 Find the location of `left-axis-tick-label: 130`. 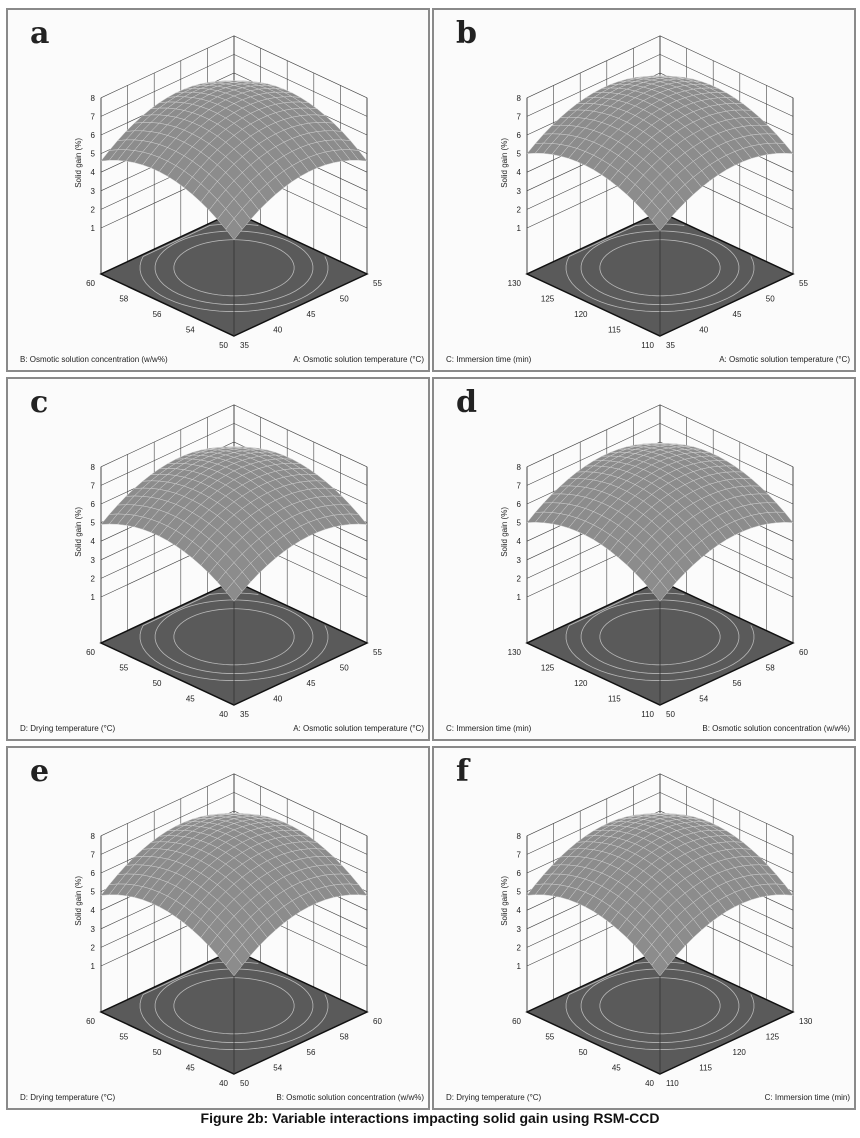

left-axis-tick-label: 130 is located at coordinates (515, 652).